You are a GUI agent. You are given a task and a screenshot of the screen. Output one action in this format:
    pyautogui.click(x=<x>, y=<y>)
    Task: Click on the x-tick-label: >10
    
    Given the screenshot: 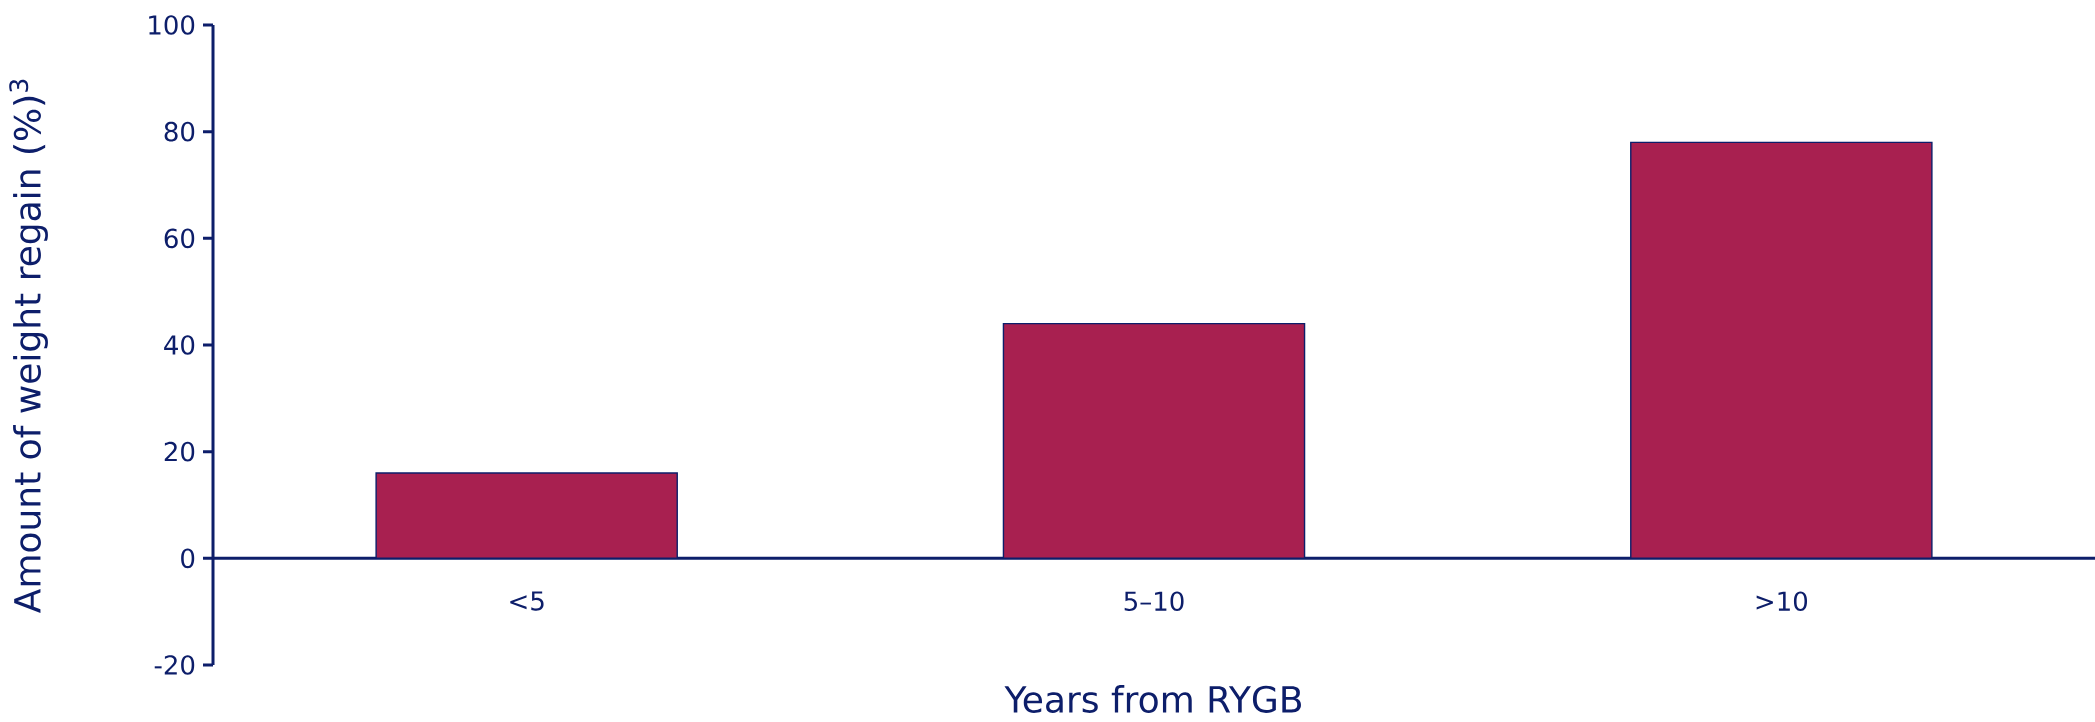 What is the action you would take?
    pyautogui.click(x=1782, y=601)
    